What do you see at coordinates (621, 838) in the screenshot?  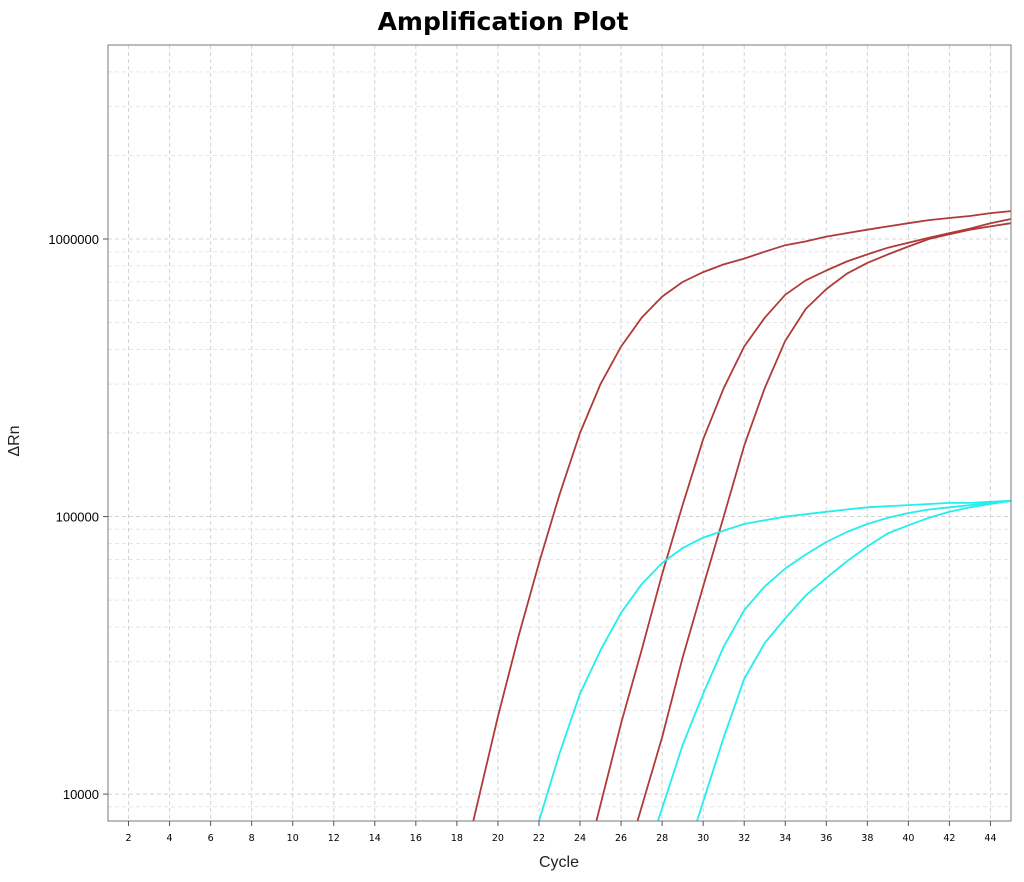 I see `x-tick-label: 26` at bounding box center [621, 838].